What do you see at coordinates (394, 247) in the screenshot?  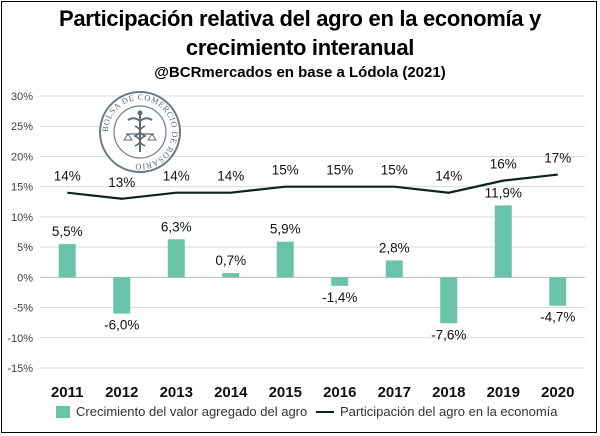 I see `bar-data-label: 2,8%` at bounding box center [394, 247].